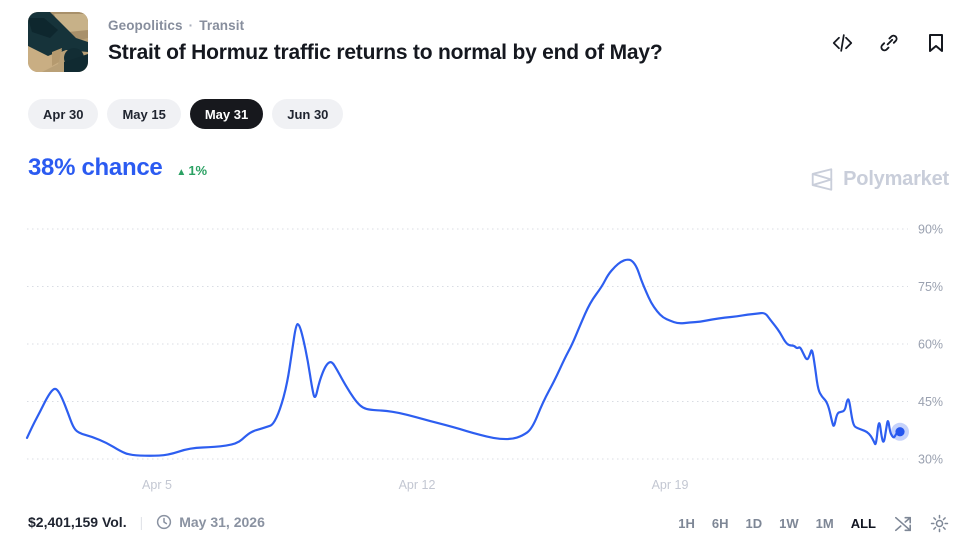 Image resolution: width=975 pixels, height=558 pixels. What do you see at coordinates (930, 345) in the screenshot?
I see `y-tick-label: 60%` at bounding box center [930, 345].